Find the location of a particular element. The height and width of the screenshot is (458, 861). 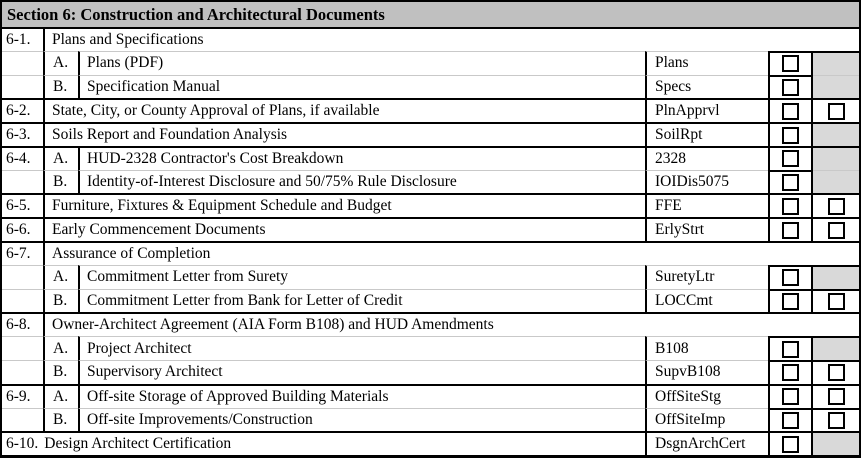

description-text: Plans (PDF) is located at coordinates (125, 63).